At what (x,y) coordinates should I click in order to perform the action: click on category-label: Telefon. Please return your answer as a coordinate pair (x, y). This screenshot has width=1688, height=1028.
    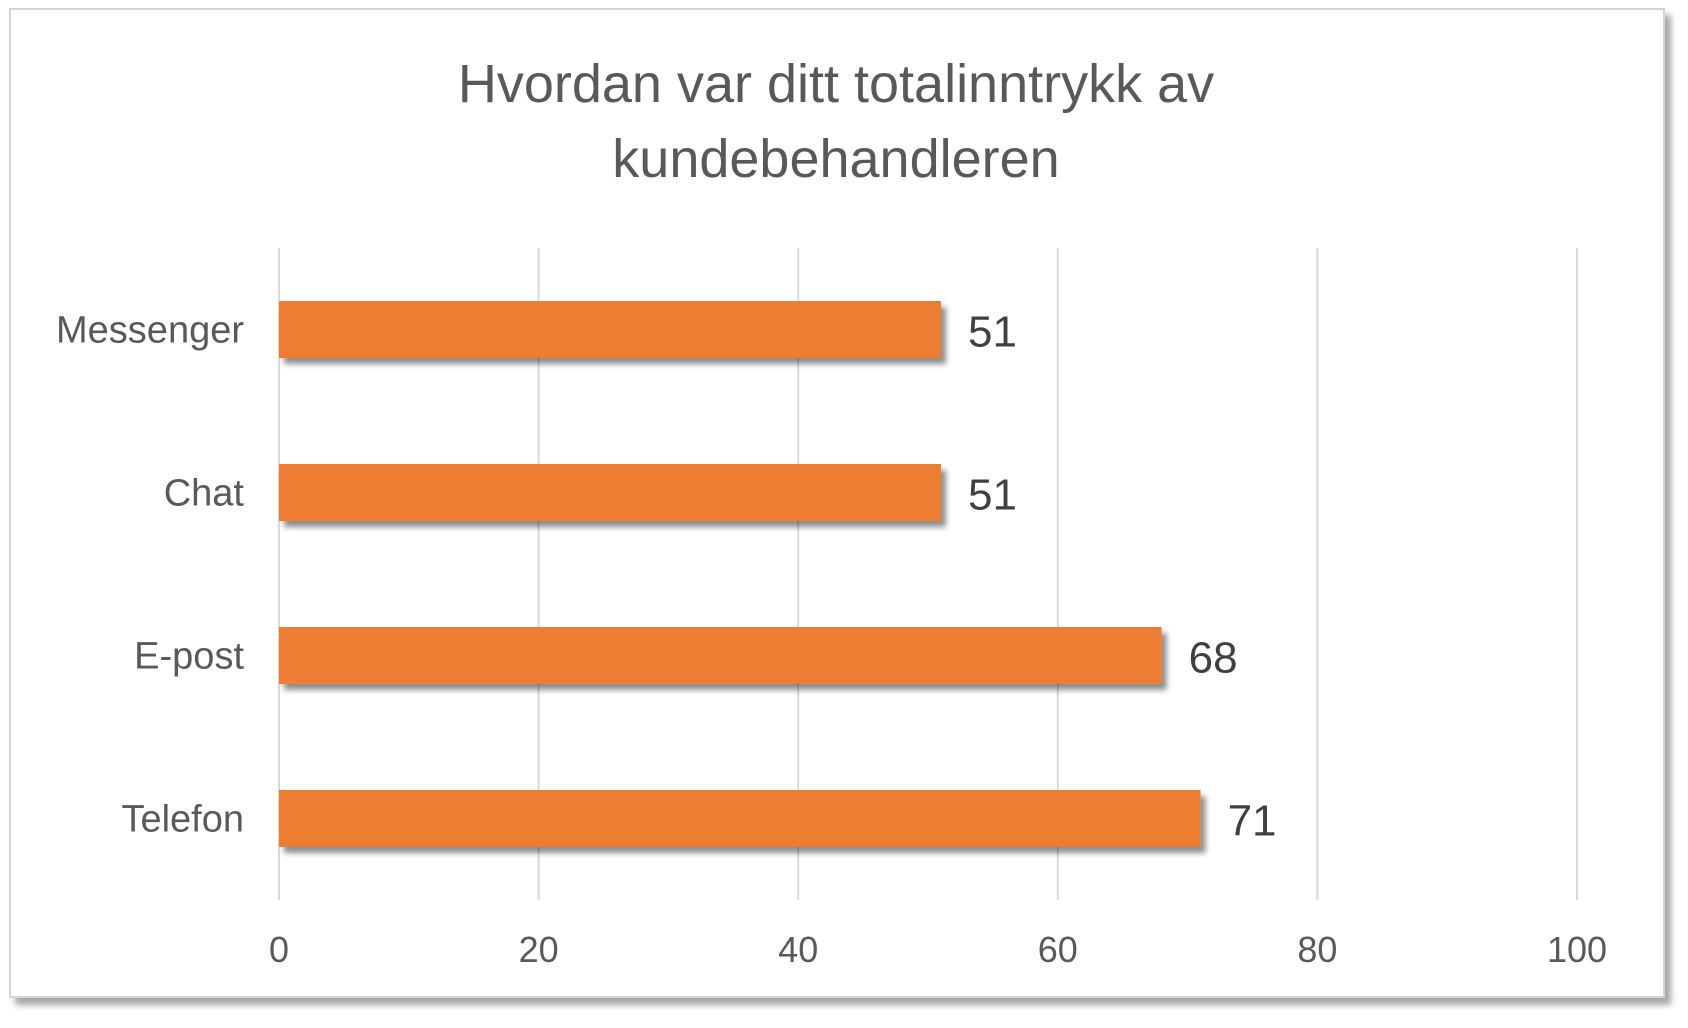
    Looking at the image, I should click on (182, 820).